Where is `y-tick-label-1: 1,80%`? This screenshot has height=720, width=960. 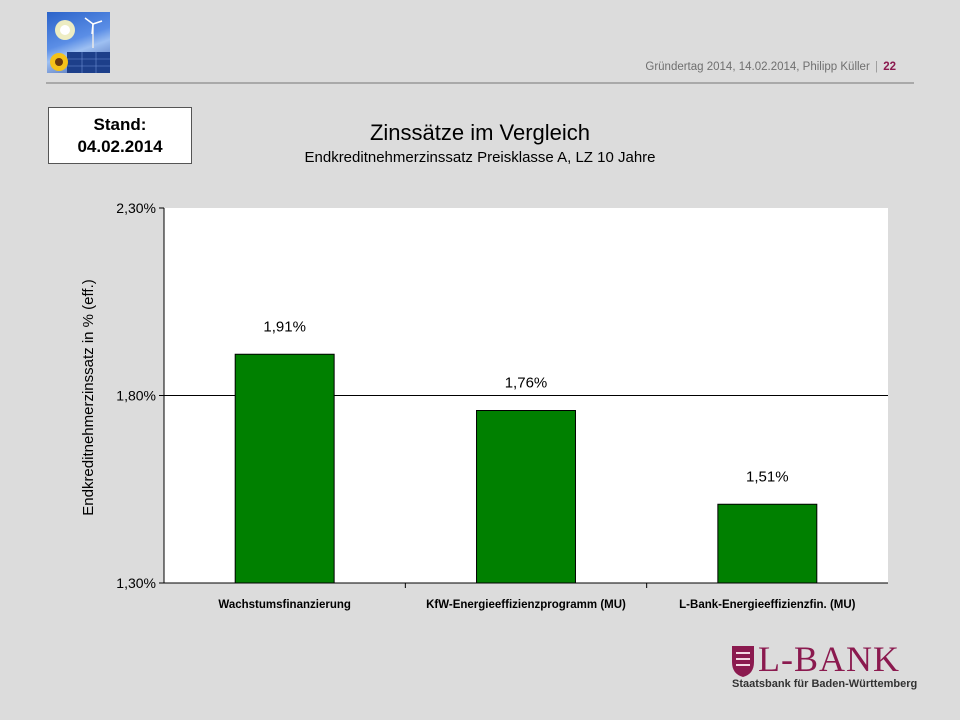
y-tick-label-1: 1,80% is located at coordinates (136, 396).